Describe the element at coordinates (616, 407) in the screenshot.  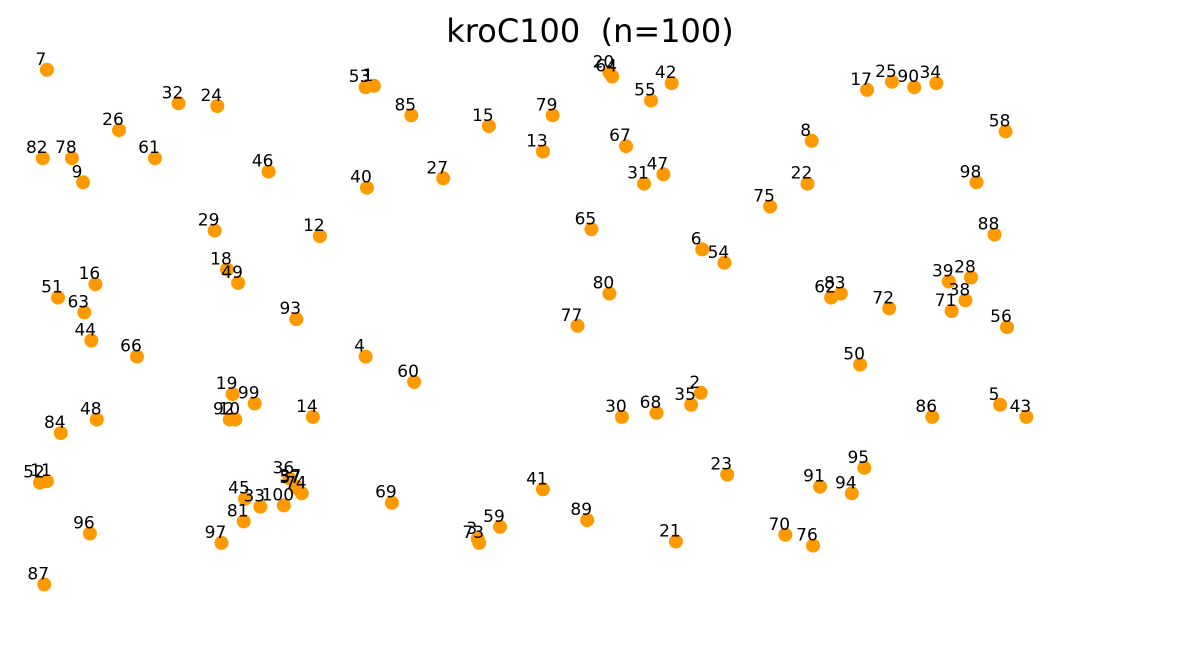
I see `city-label-30: 30` at that location.